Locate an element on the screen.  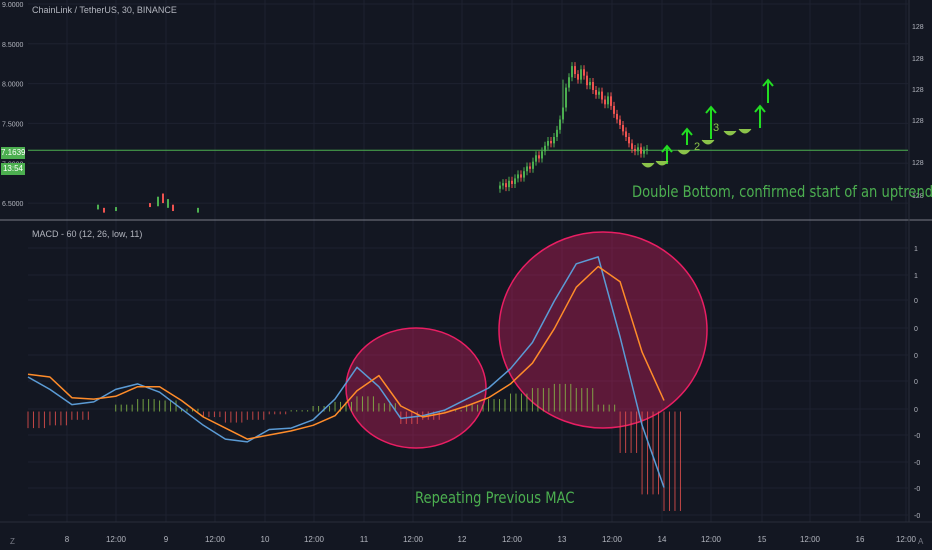
zoom-button: Z is located at coordinates (12, 541).